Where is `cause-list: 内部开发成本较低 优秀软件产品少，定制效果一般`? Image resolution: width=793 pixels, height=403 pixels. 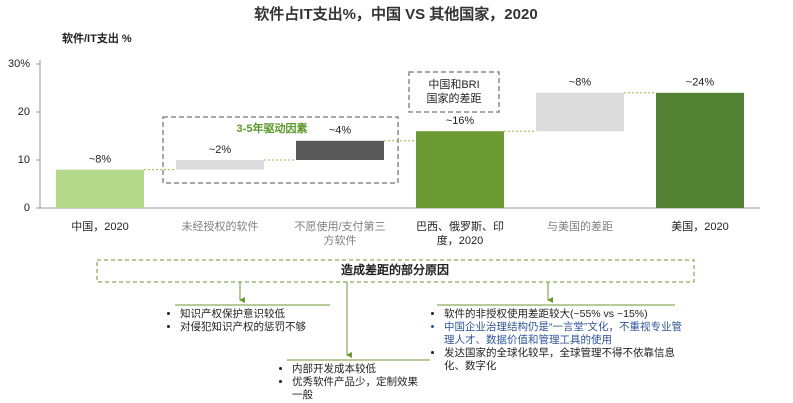 cause-list: 内部开发成本较低 优秀软件产品少，定制效果一般 is located at coordinates (353, 382).